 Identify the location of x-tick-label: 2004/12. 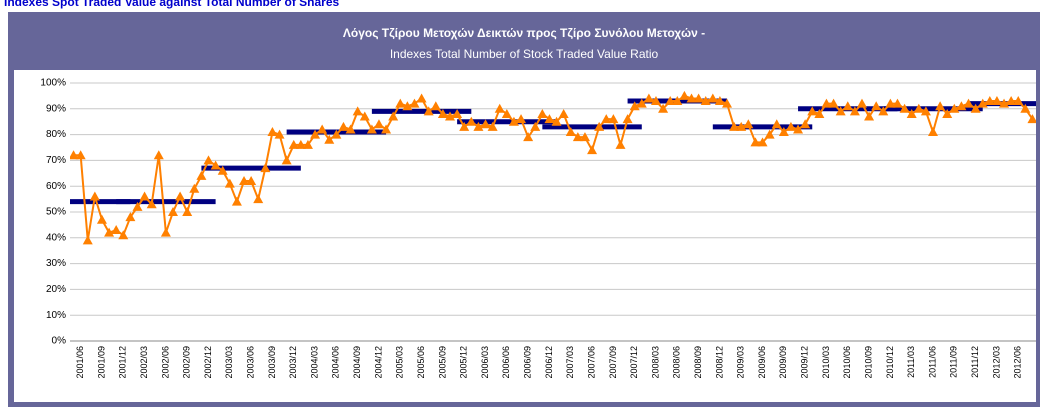
(378, 362).